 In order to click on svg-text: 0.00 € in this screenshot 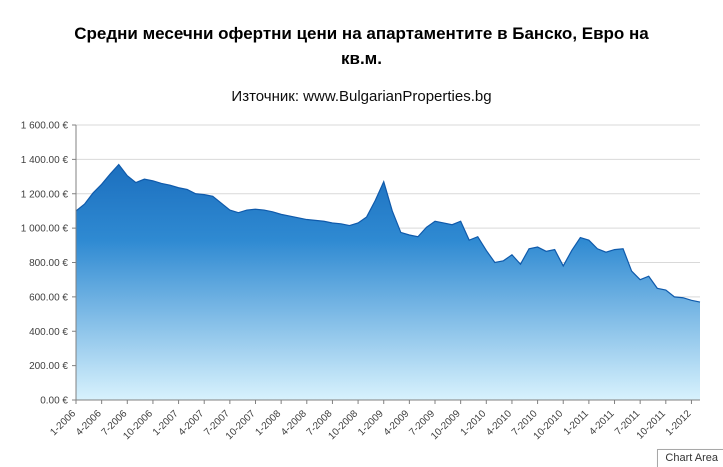, I will do `click(54, 401)`.